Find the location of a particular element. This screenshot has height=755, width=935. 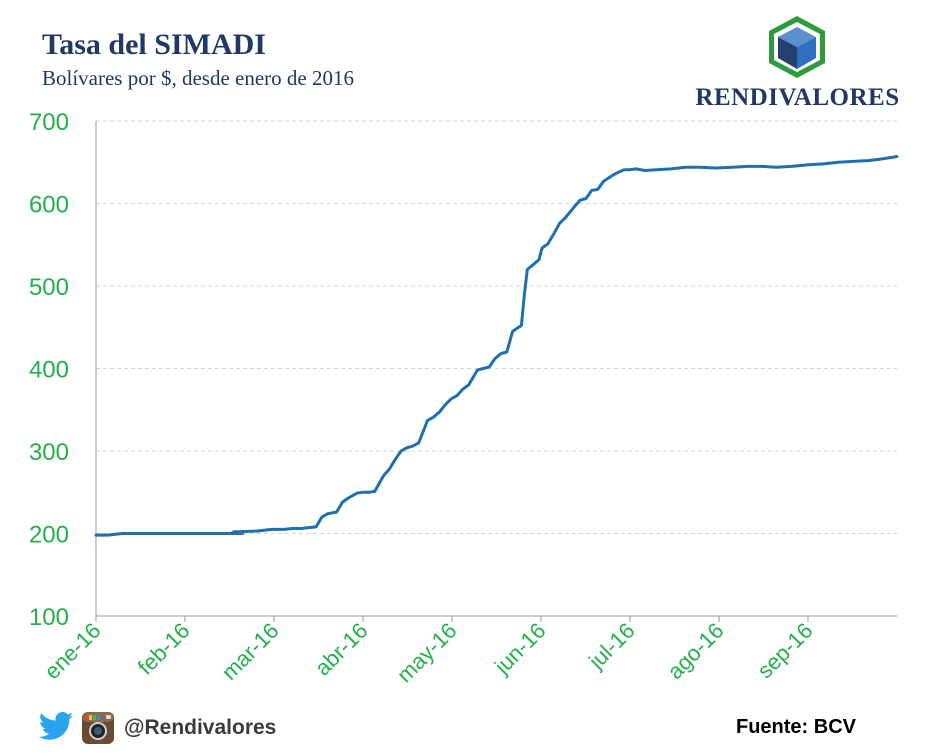

y-tick-label: 500 is located at coordinates (49, 287).